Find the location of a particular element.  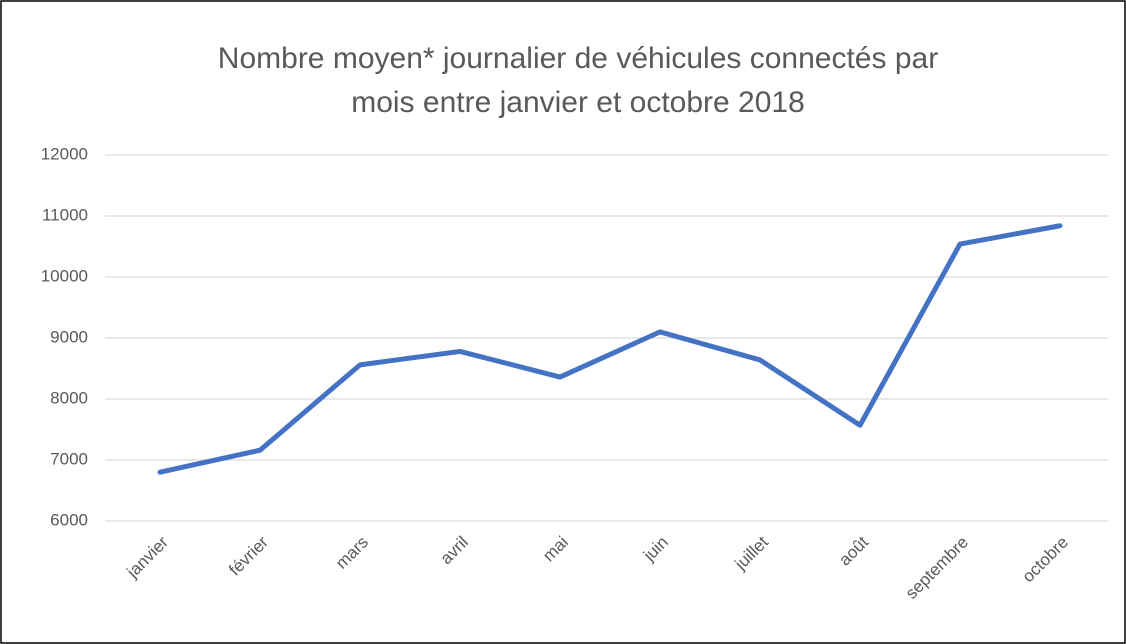

y-tick-label: 12000 is located at coordinates (64, 153).